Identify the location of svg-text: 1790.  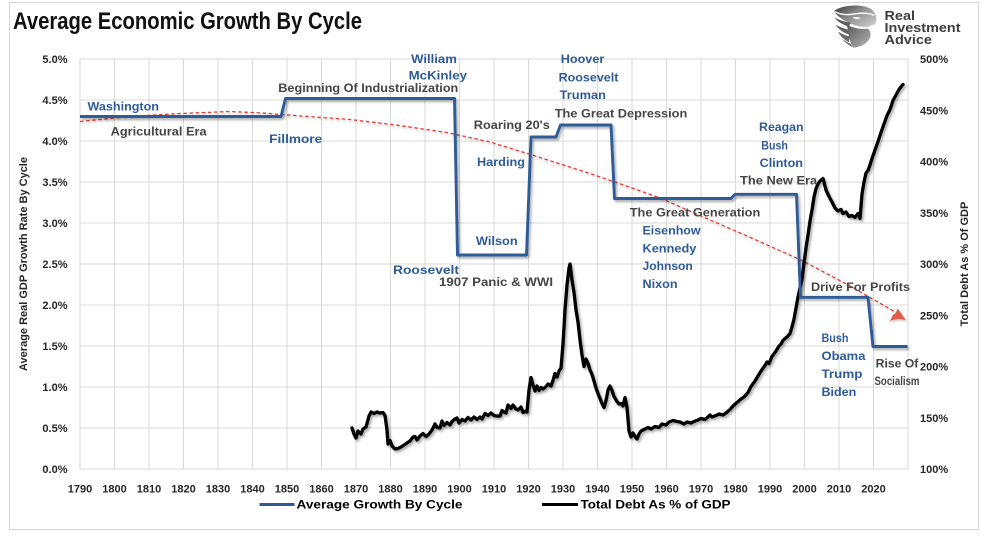
(80, 490).